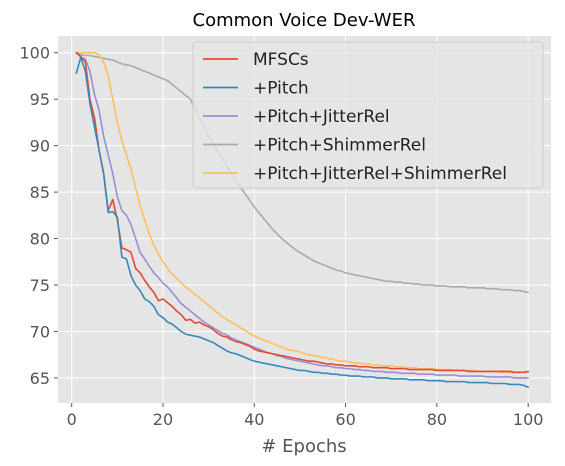  I want to click on legend-label: +Pitch+JitterRel, so click(321, 117).